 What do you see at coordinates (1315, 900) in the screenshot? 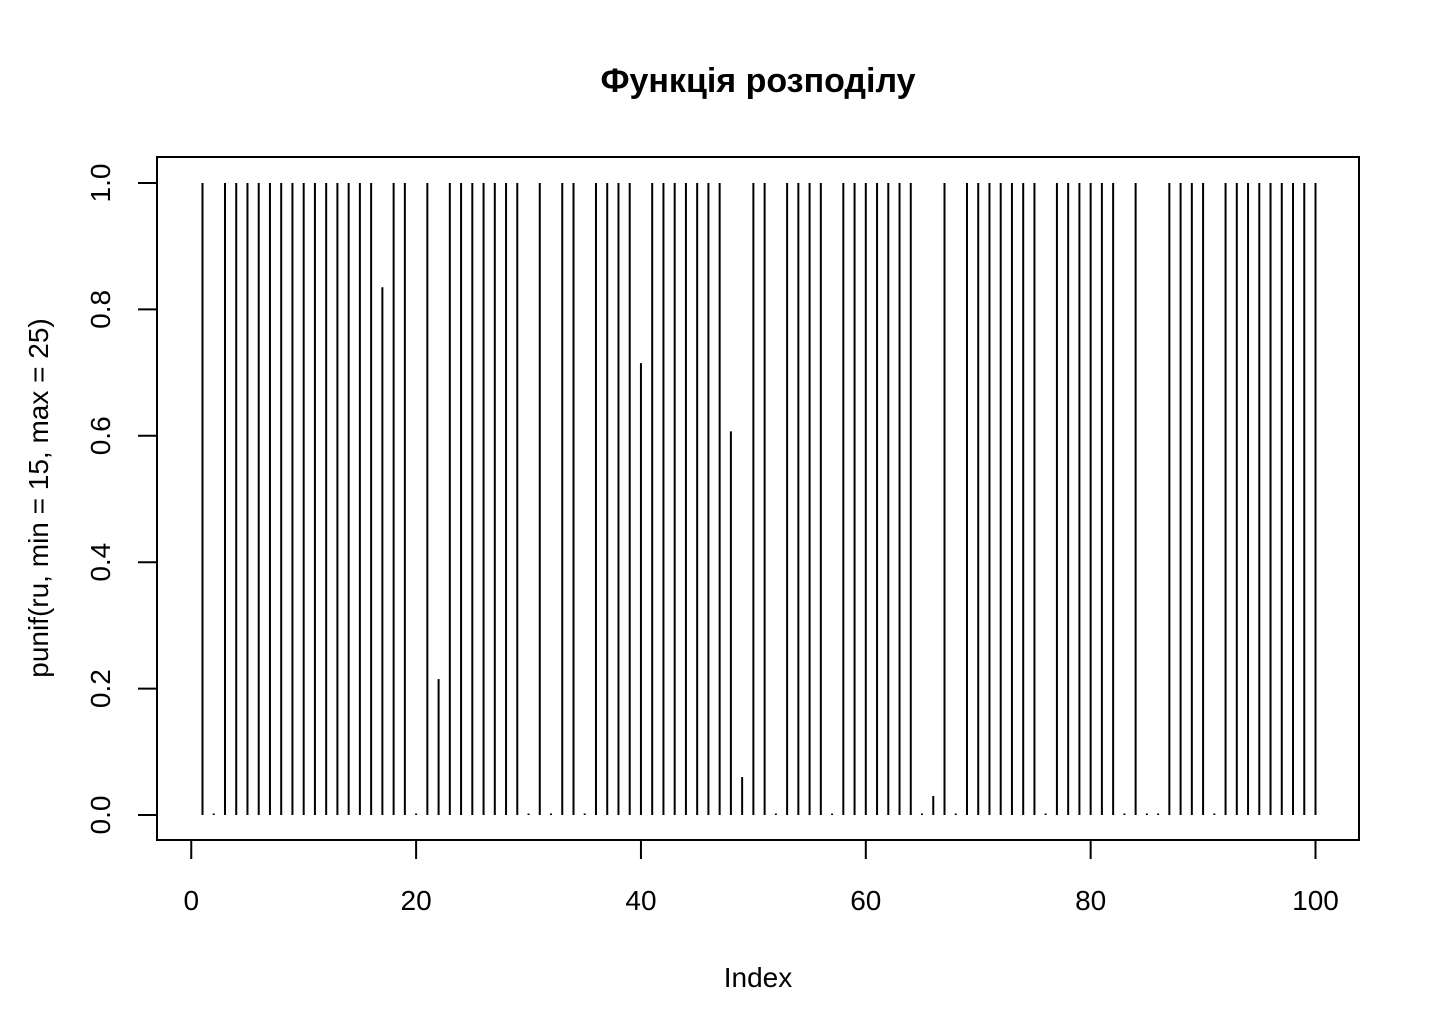
I see `x-tick-label: 100` at bounding box center [1315, 900].